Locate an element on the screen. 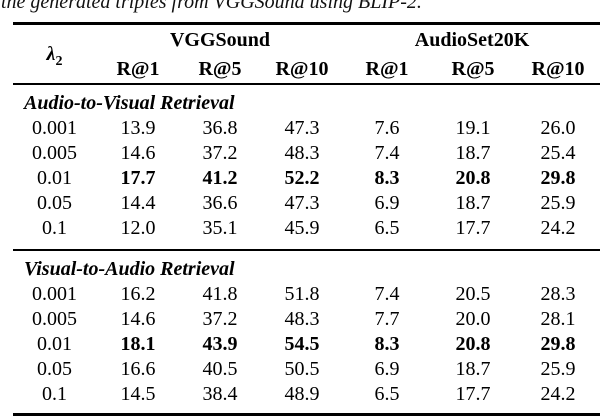 The height and width of the screenshot is (418, 606). section-title: Audio-to-Visual Retrieval is located at coordinates (129, 103).